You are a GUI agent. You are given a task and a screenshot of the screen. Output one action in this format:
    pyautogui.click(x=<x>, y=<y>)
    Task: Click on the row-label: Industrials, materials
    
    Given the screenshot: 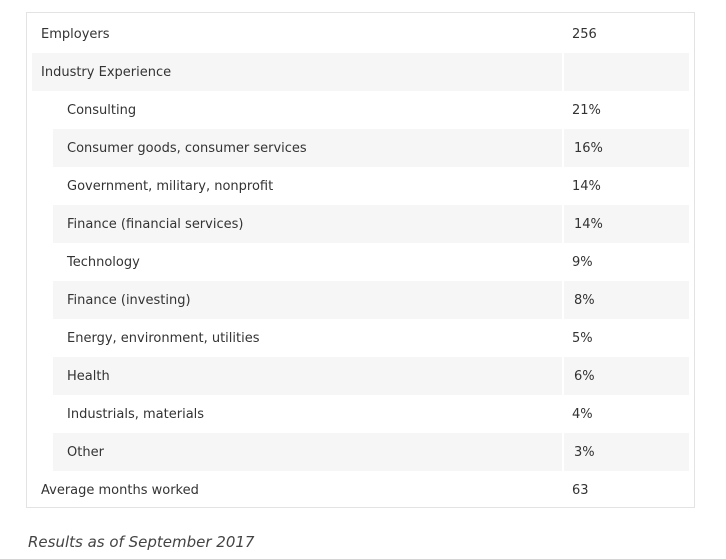 What is the action you would take?
    pyautogui.click(x=136, y=414)
    